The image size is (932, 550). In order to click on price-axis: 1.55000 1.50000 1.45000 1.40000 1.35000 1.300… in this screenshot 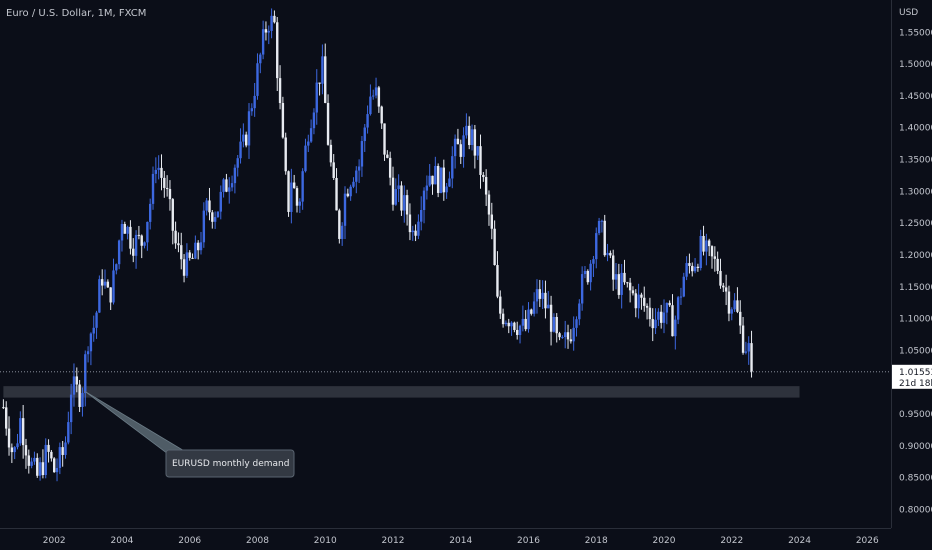, I will do `click(912, 271)`.